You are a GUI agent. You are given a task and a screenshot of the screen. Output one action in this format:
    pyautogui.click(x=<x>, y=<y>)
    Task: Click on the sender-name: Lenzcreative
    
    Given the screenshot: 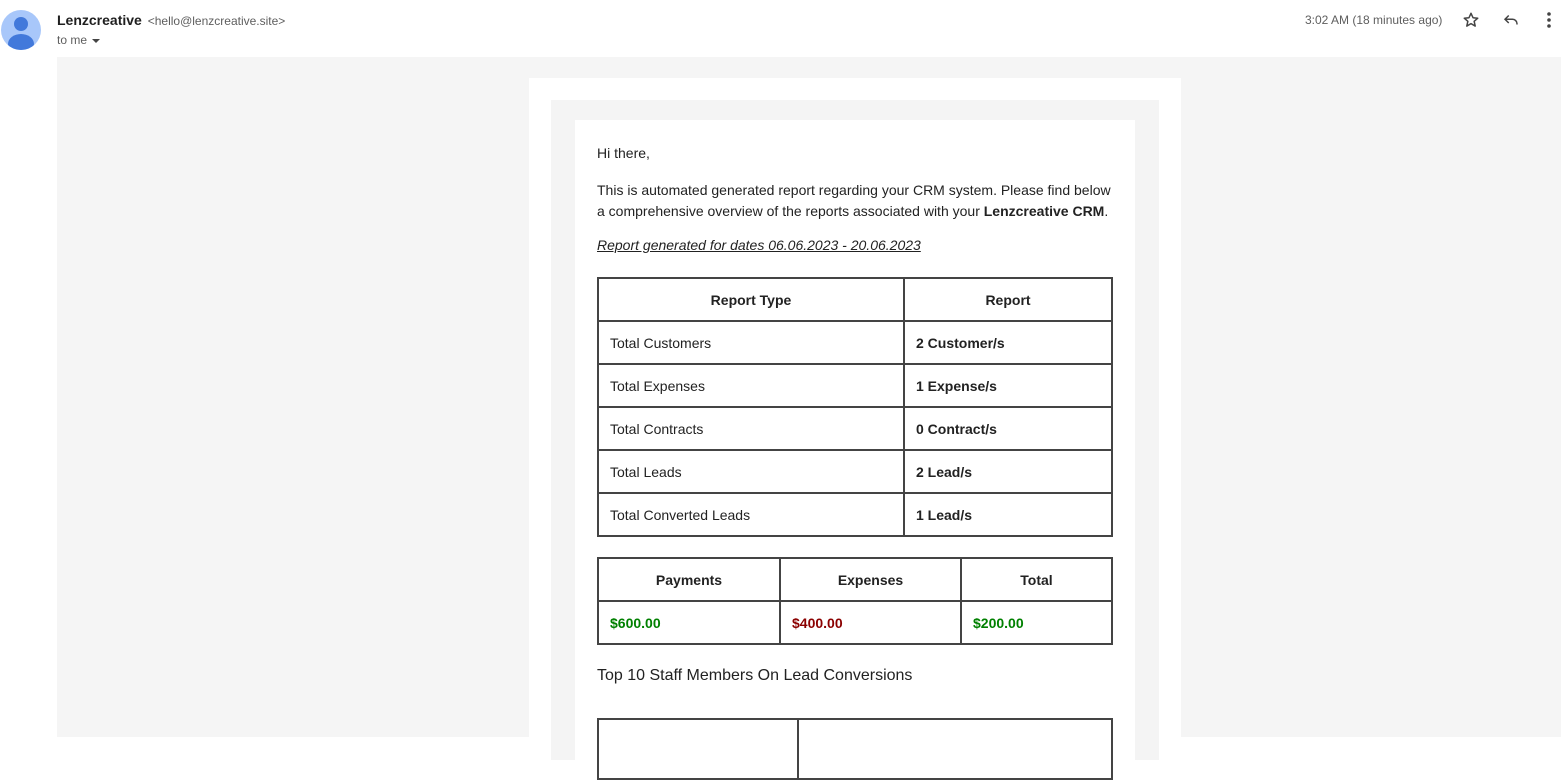 What is the action you would take?
    pyautogui.click(x=99, y=20)
    